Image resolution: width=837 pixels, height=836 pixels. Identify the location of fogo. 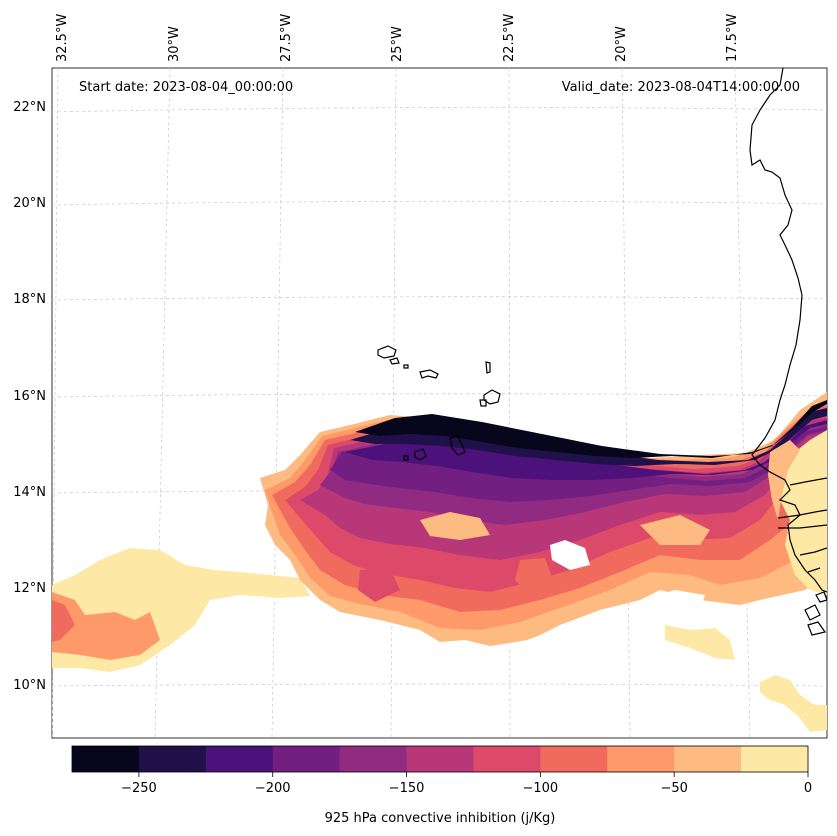
(420, 454).